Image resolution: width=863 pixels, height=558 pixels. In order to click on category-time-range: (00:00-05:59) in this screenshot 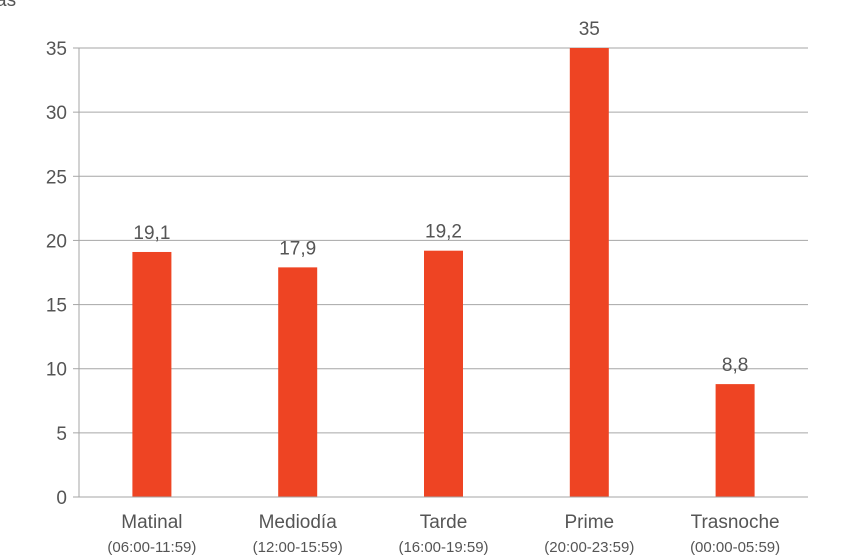, I will do `click(735, 547)`.